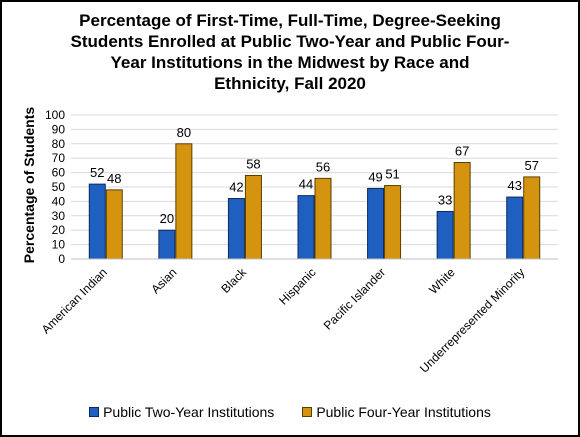  I want to click on x-tick-label: Hispanic, so click(297, 286).